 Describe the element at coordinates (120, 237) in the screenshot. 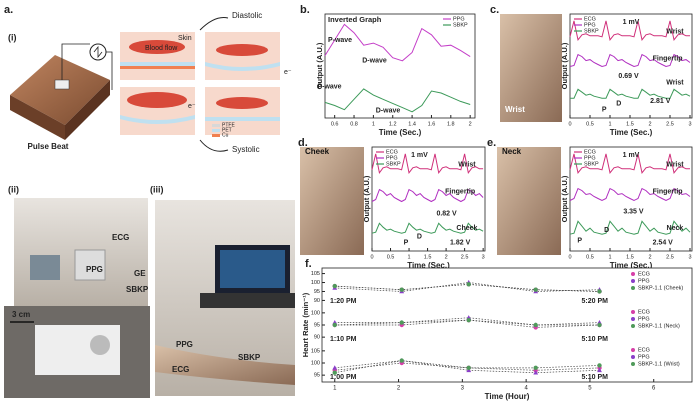

I see `photo-label: ECG` at that location.